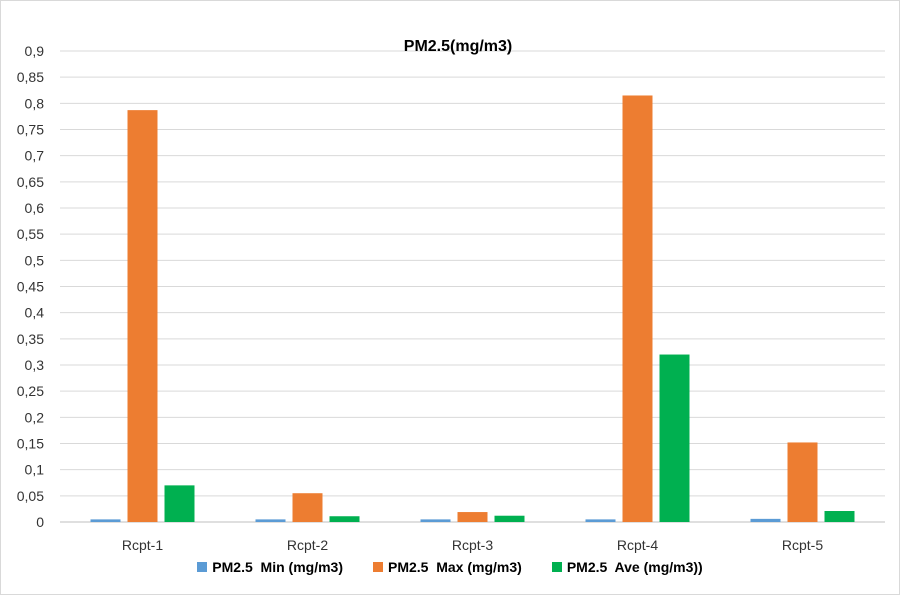  Describe the element at coordinates (35, 103) in the screenshot. I see `y-tick-label: 0,8` at that location.